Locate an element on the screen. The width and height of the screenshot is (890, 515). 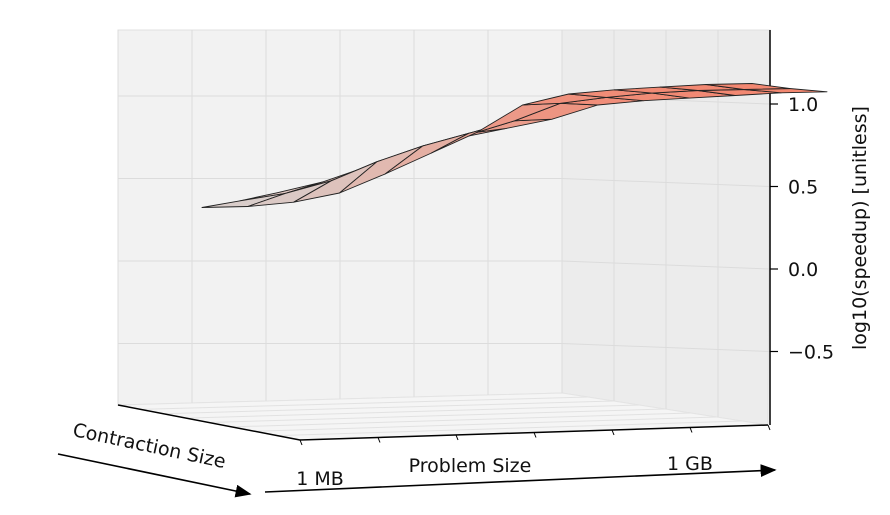
z-tick-label: 1.0 is located at coordinates (803, 105).